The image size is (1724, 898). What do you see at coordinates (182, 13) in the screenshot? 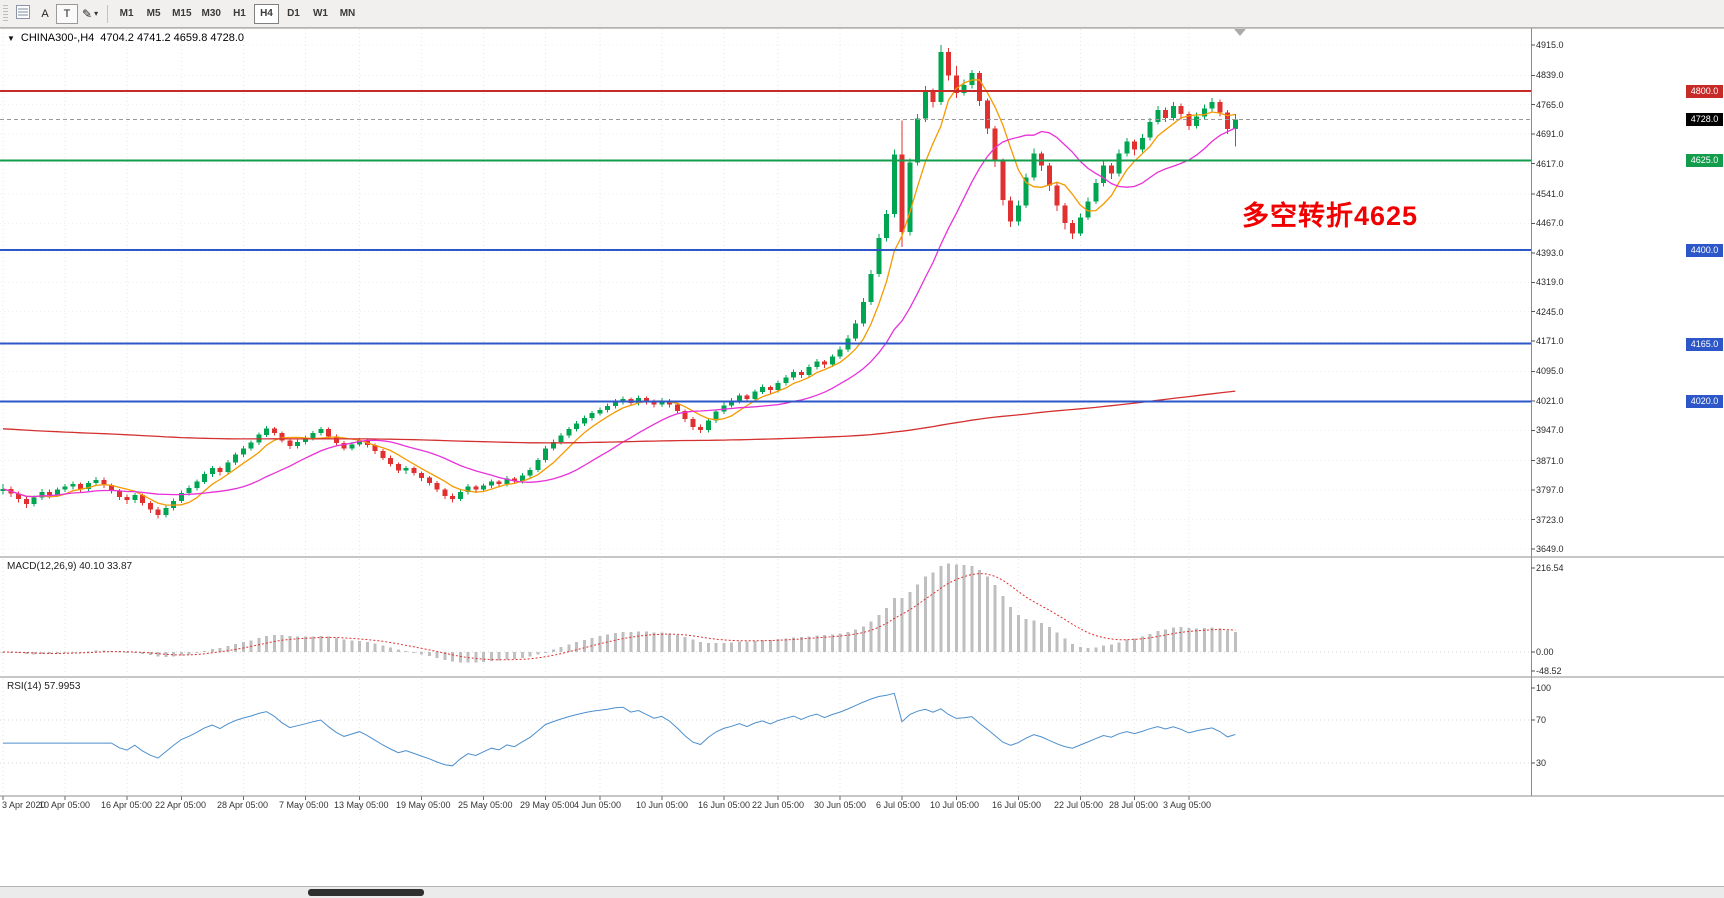
I see `timeframe-button-M15: M15` at bounding box center [182, 13].